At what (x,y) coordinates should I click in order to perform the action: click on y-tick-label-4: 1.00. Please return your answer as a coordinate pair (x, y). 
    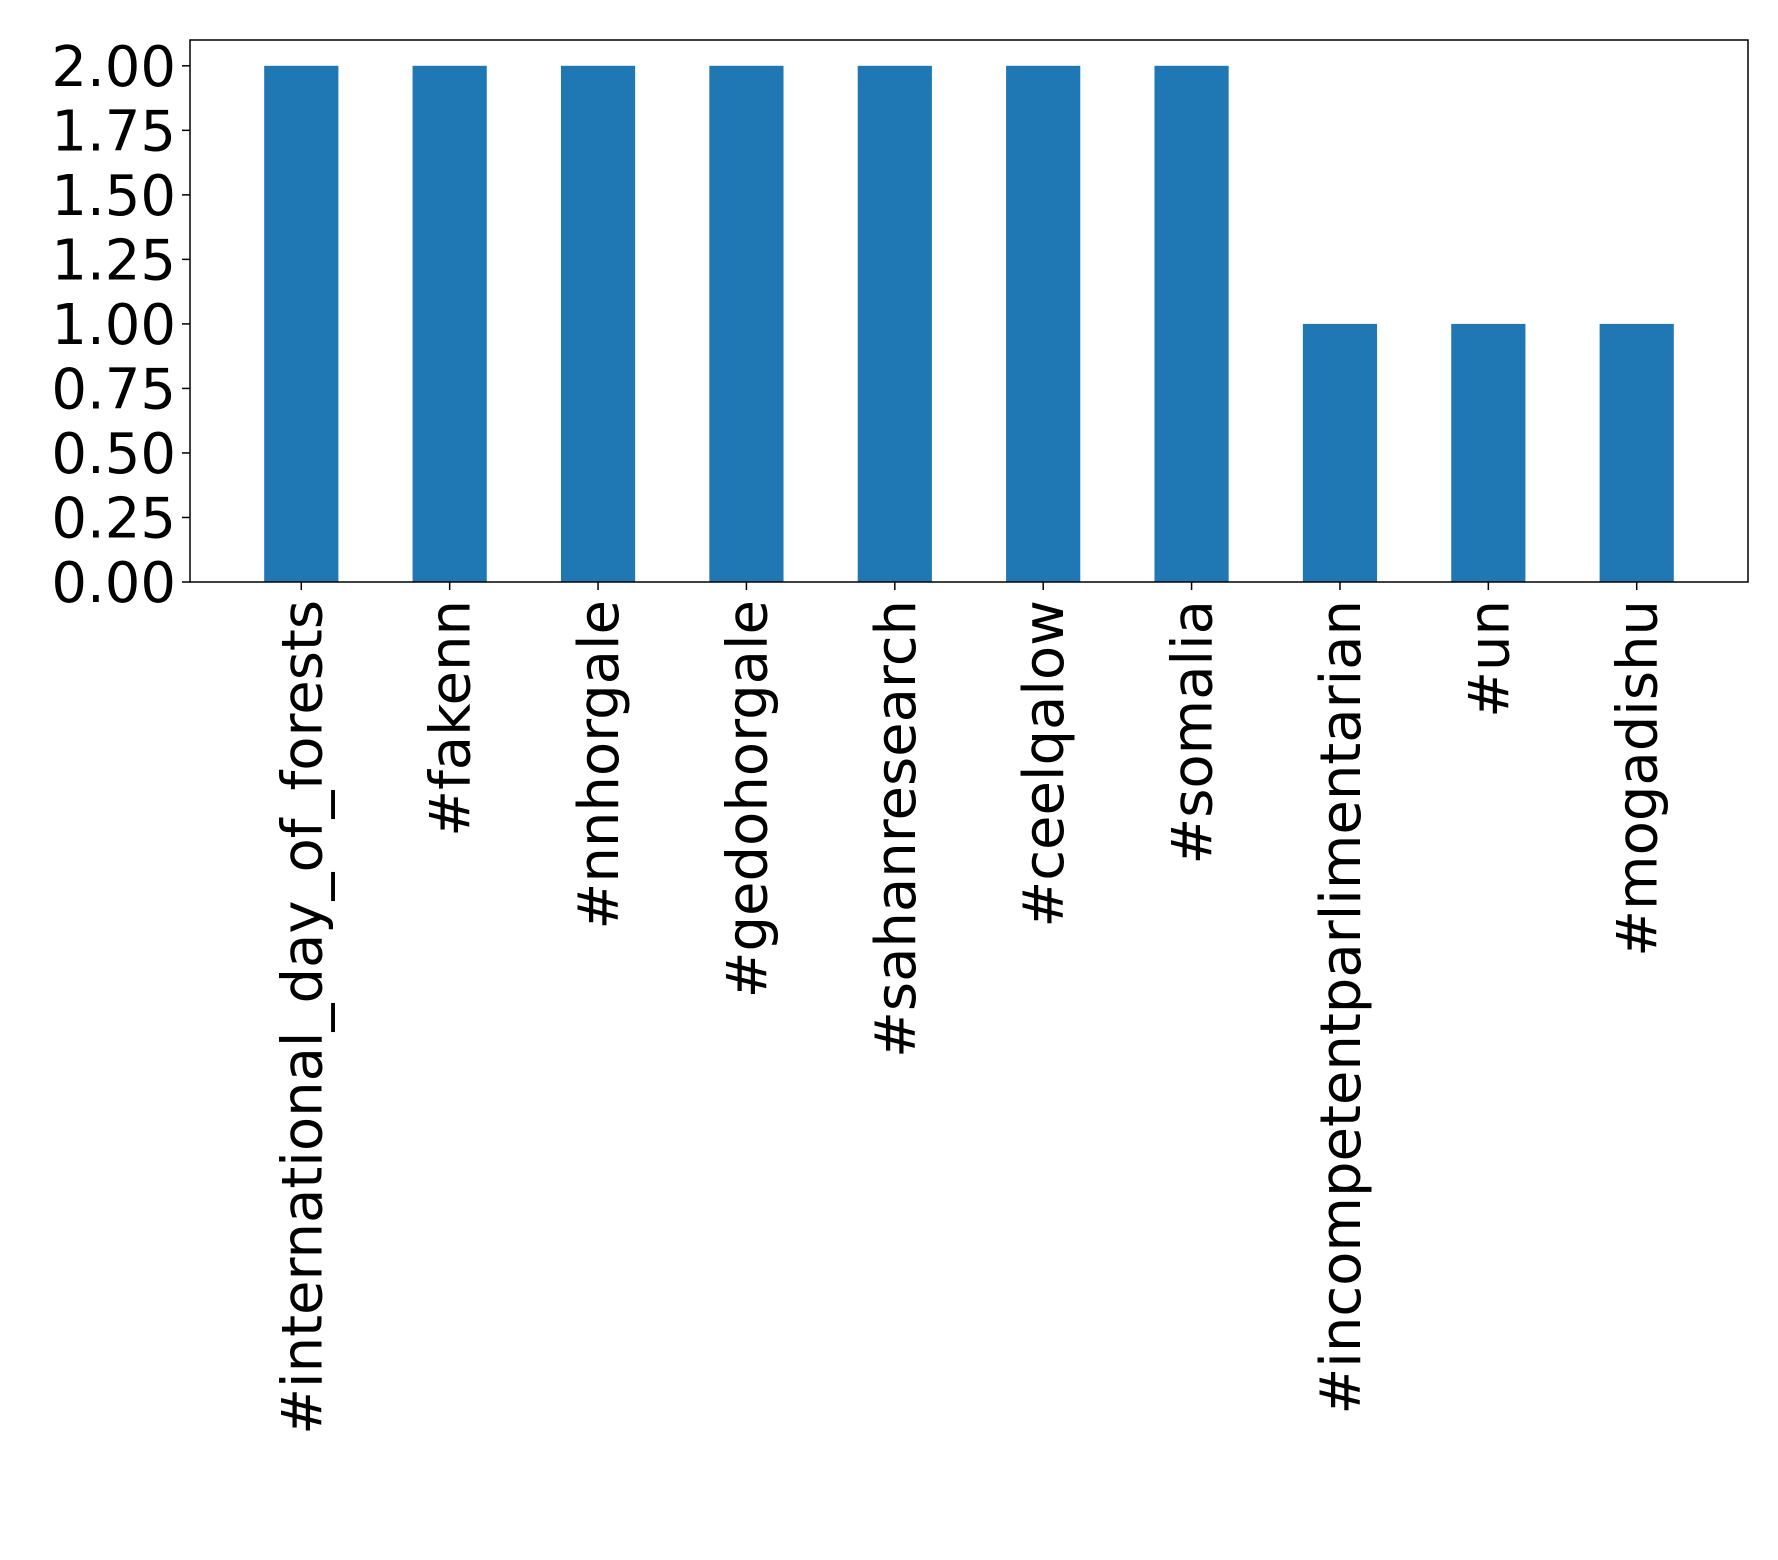
    Looking at the image, I should click on (113, 325).